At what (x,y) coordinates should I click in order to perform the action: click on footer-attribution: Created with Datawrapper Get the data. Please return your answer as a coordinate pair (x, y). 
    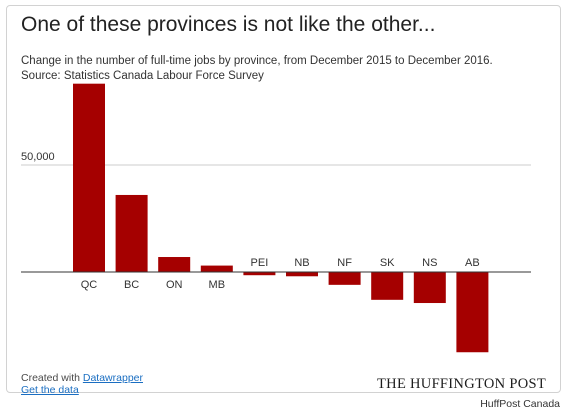
    Looking at the image, I should click on (82, 384).